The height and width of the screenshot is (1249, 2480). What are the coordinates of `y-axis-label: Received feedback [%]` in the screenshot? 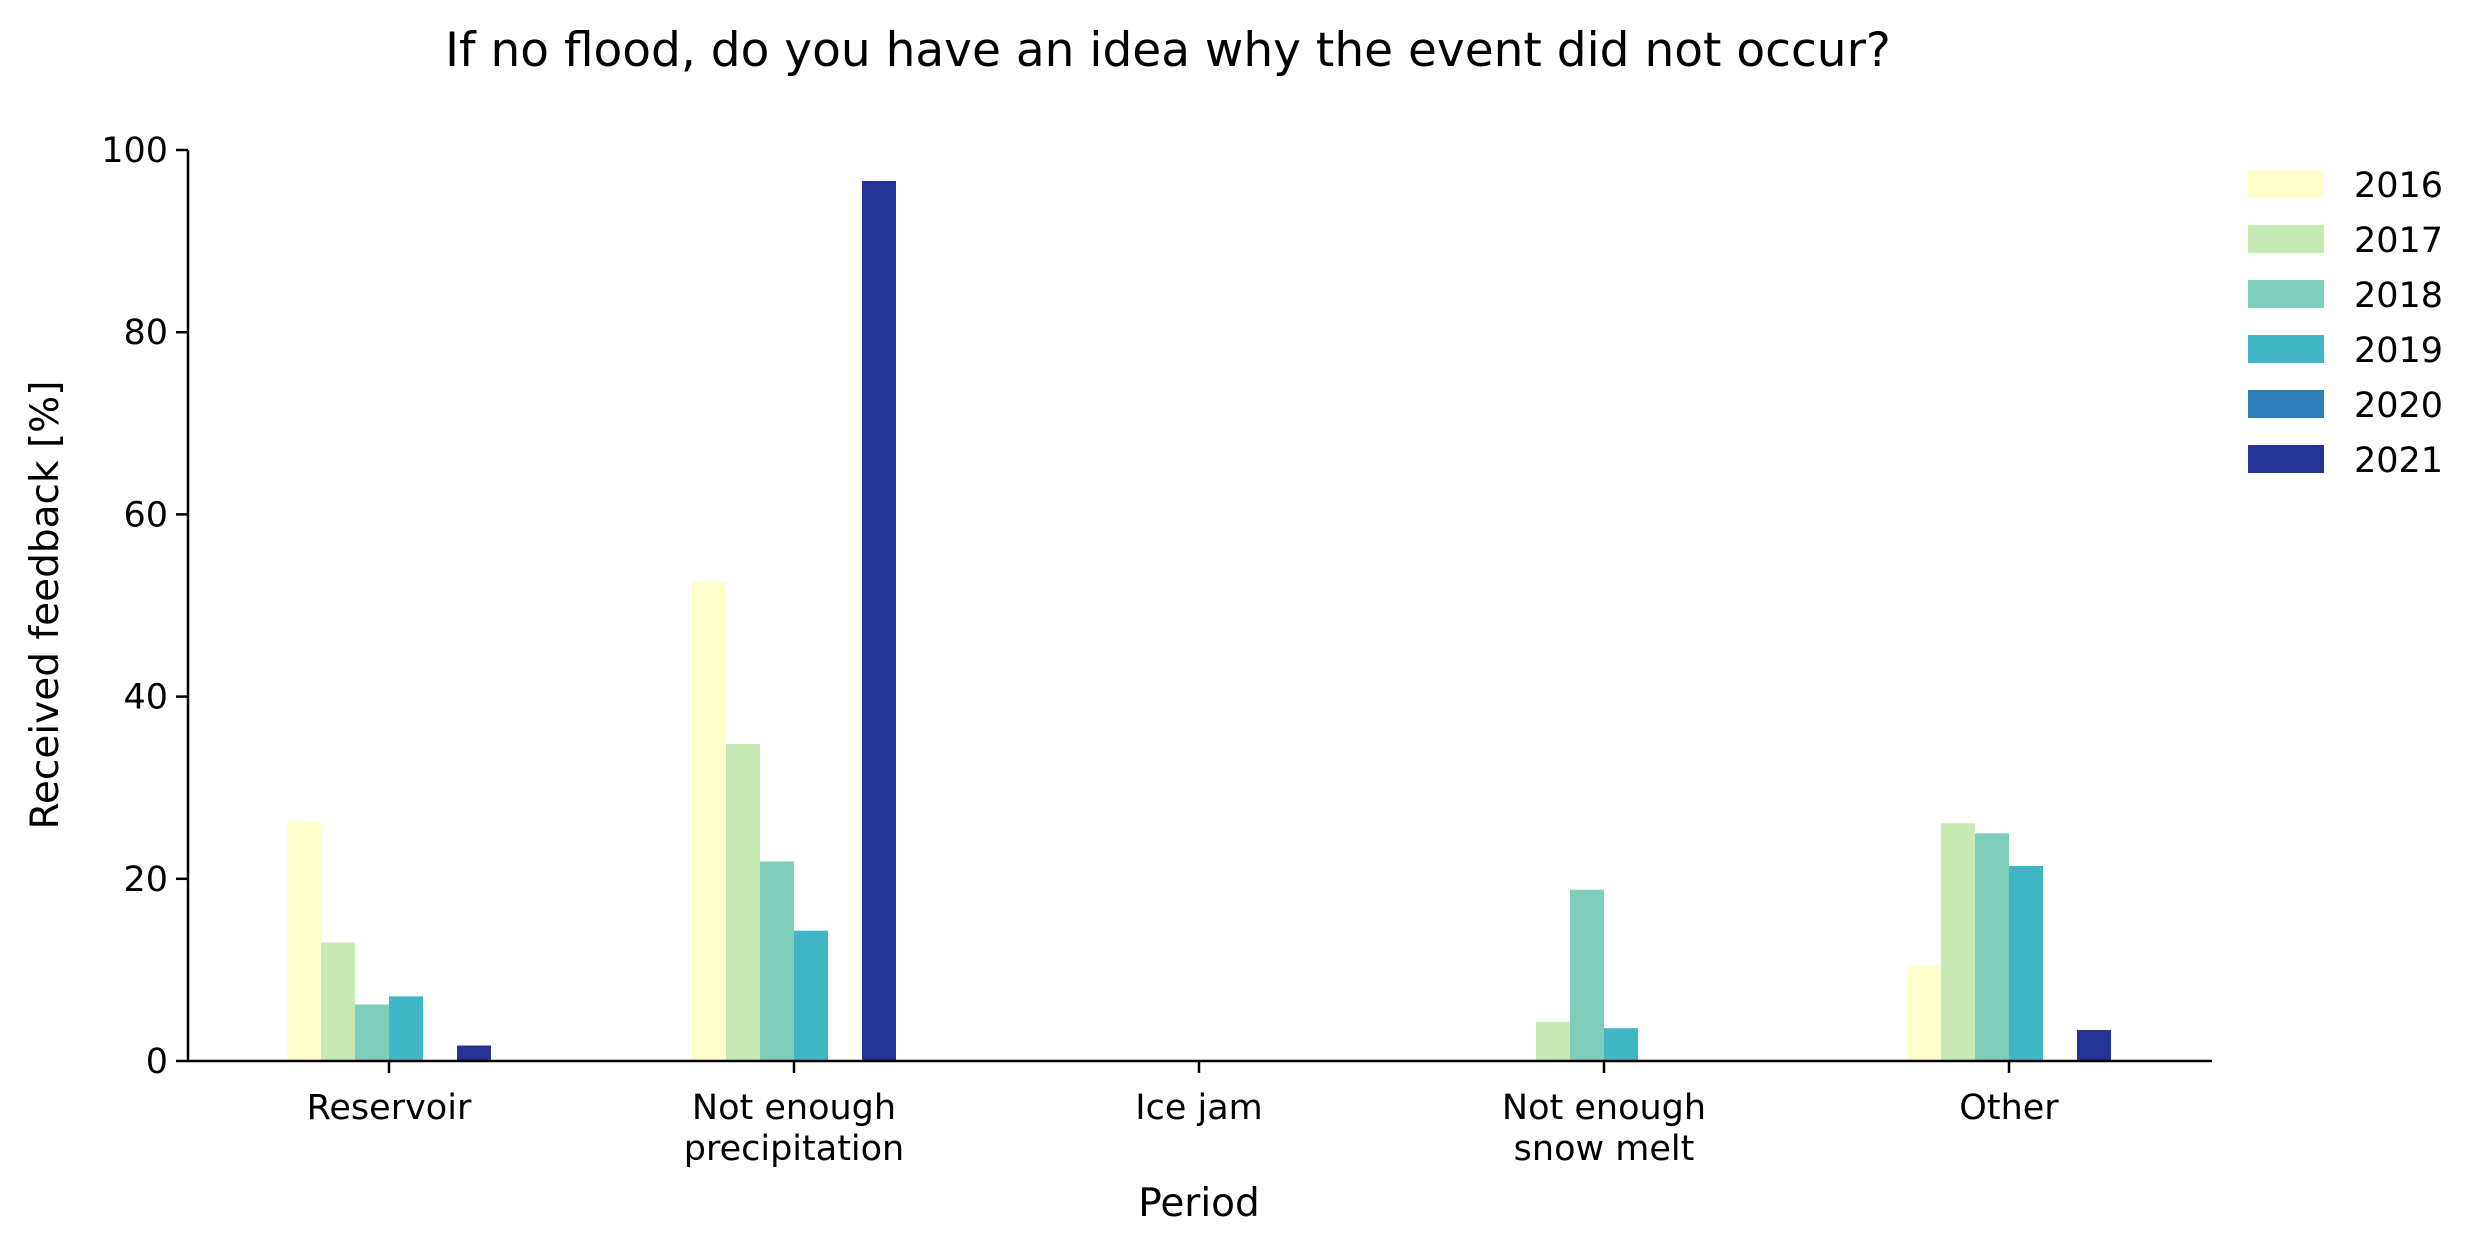 It's located at (45, 605).